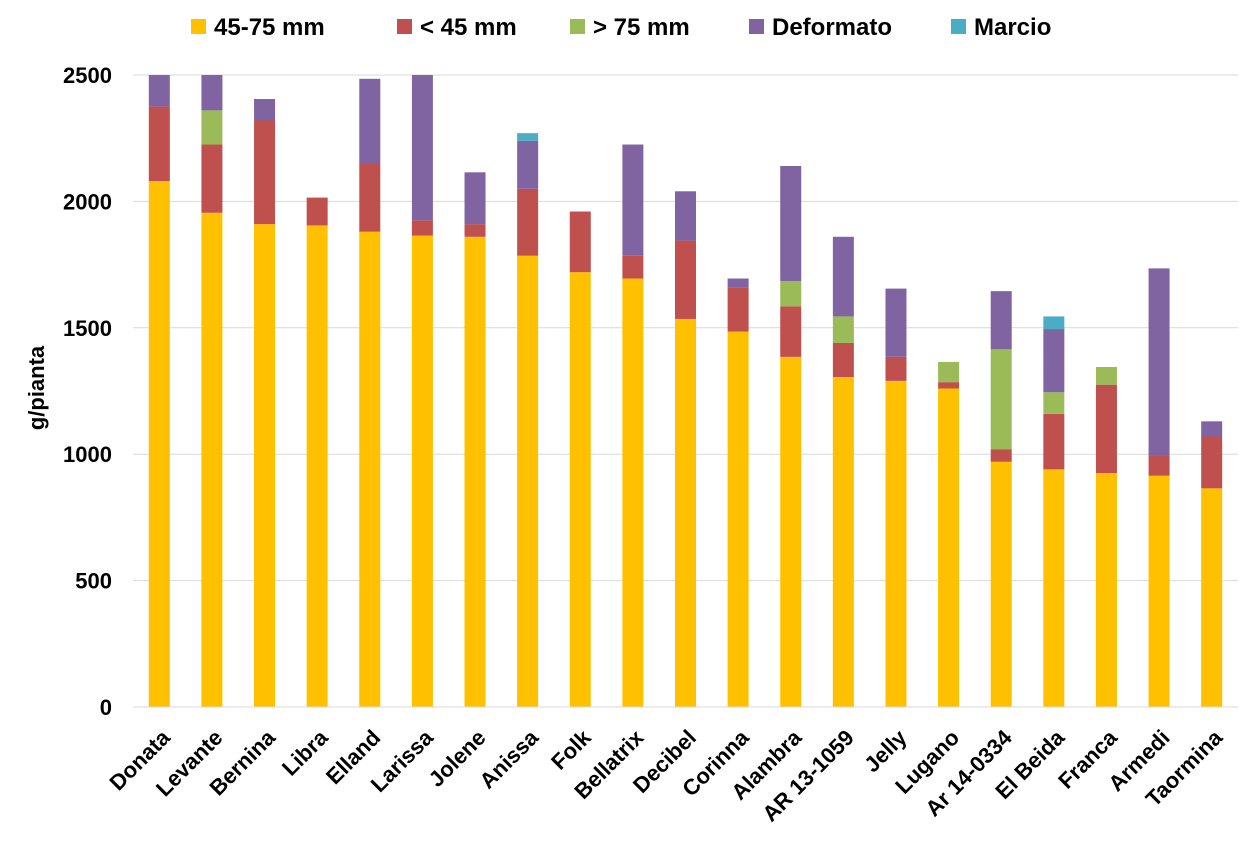 This screenshot has height=859, width=1239. I want to click on legend-label: Marcio, so click(1012, 27).